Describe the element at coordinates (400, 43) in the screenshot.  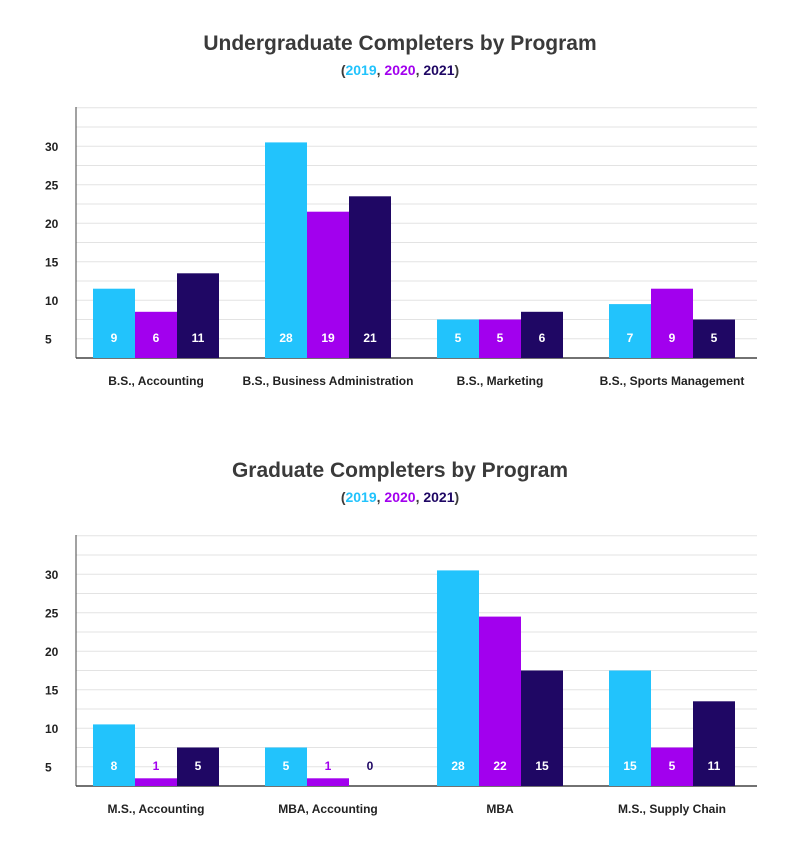
I see `chart-title: Undergraduate Completers by Program` at that location.